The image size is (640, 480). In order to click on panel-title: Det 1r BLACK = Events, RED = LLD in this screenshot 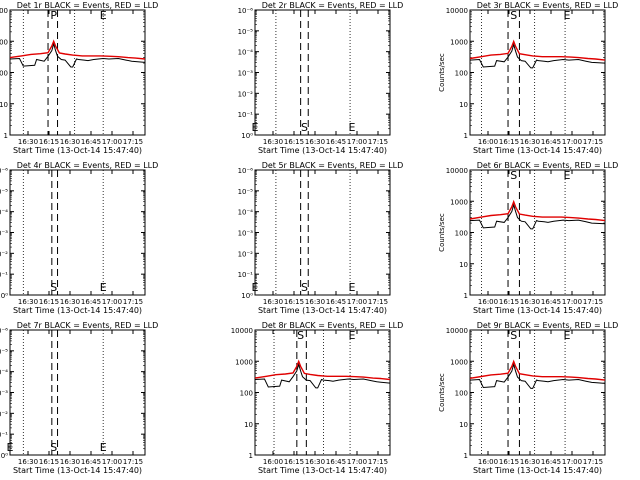, I will do `click(88, 5)`.